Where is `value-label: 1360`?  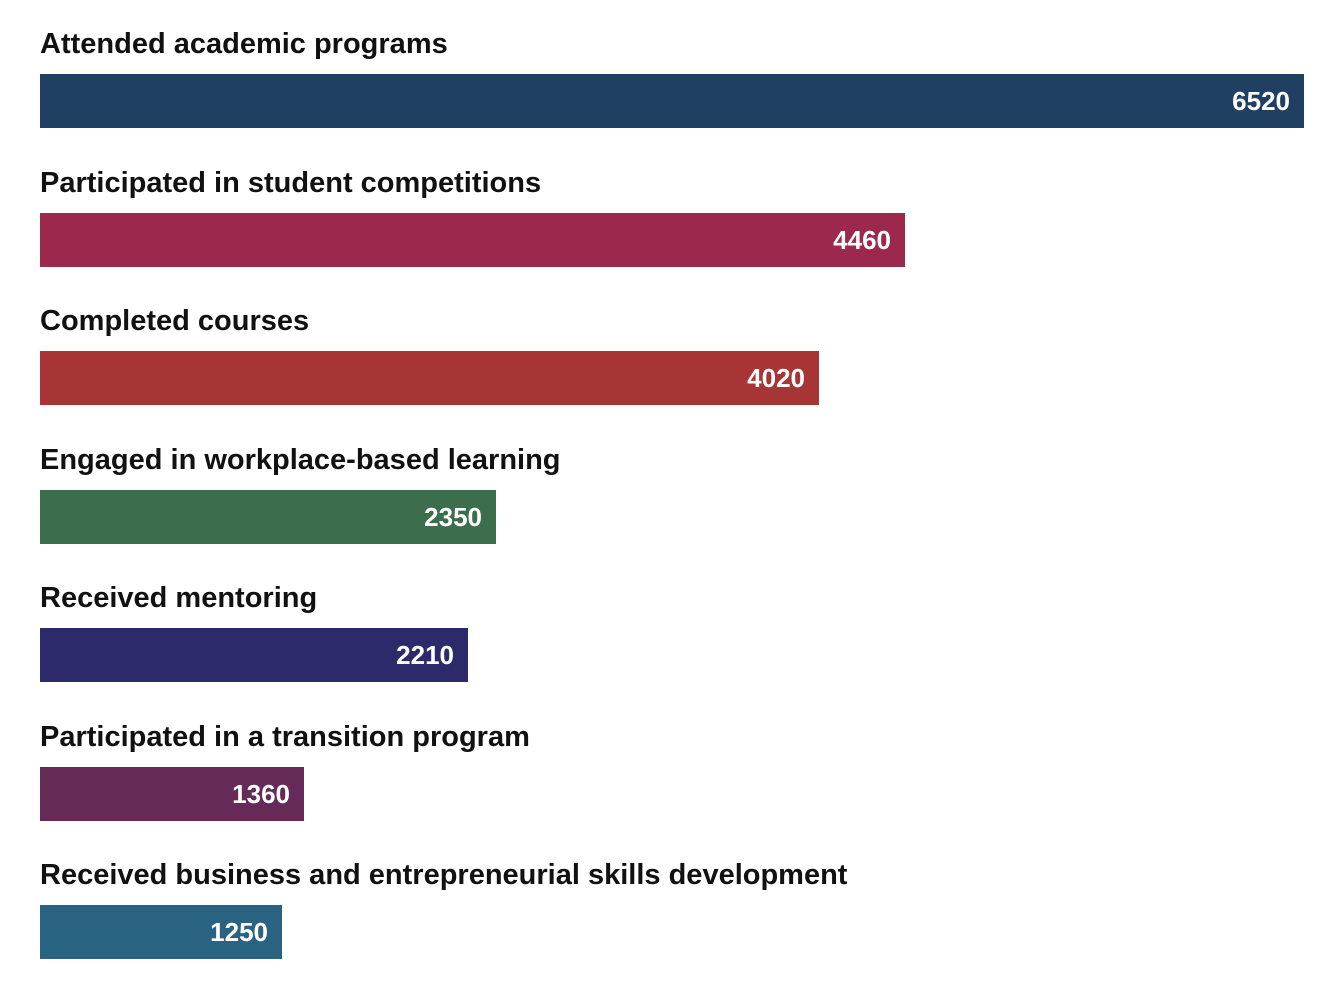
value-label: 1360 is located at coordinates (261, 793).